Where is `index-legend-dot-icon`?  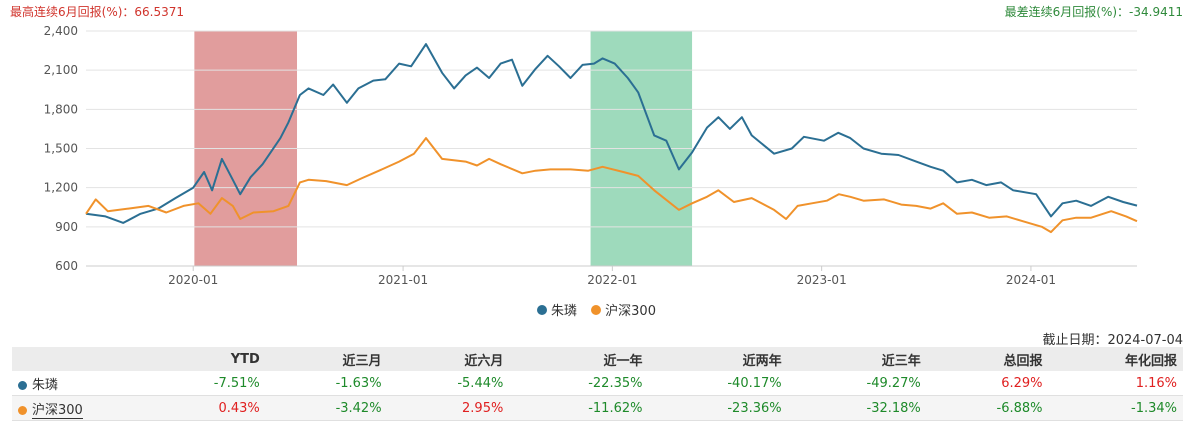
index-legend-dot-icon is located at coordinates (596, 309).